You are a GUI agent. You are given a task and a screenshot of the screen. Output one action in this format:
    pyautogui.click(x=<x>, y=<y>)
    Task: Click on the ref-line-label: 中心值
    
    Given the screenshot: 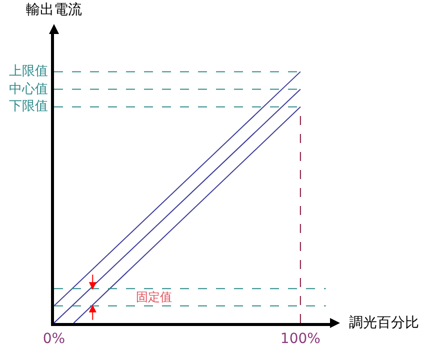 What is the action you would take?
    pyautogui.click(x=28, y=89)
    